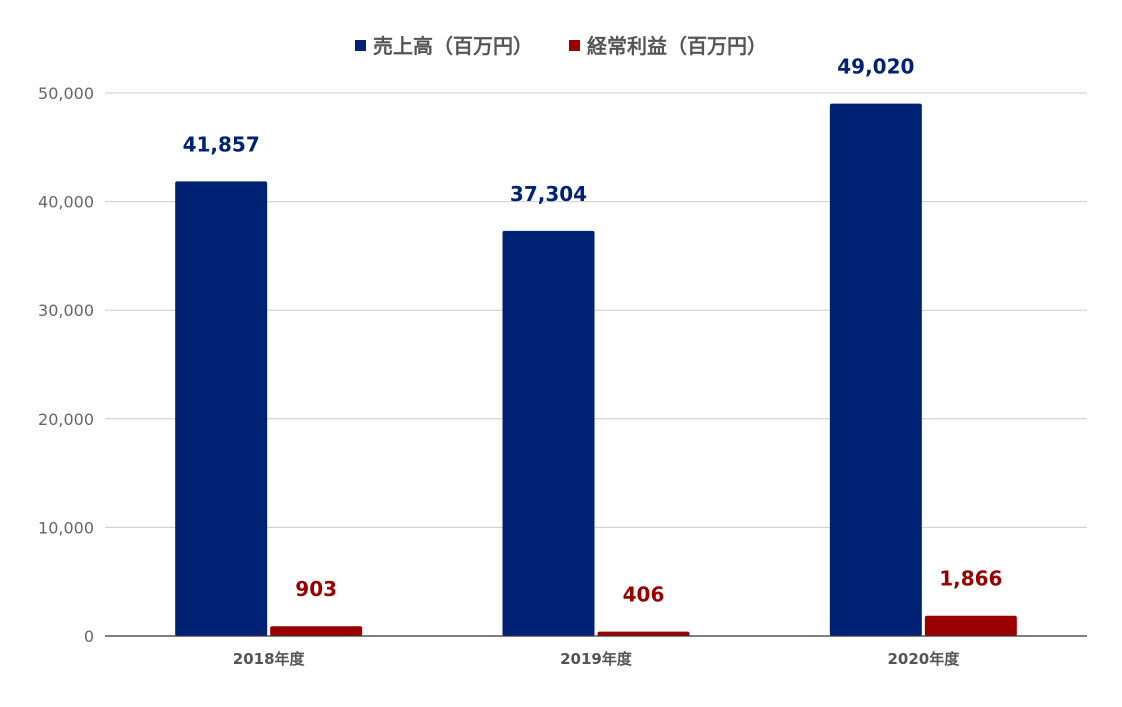  I want to click on data-label-sales: 37,304, so click(548, 194).